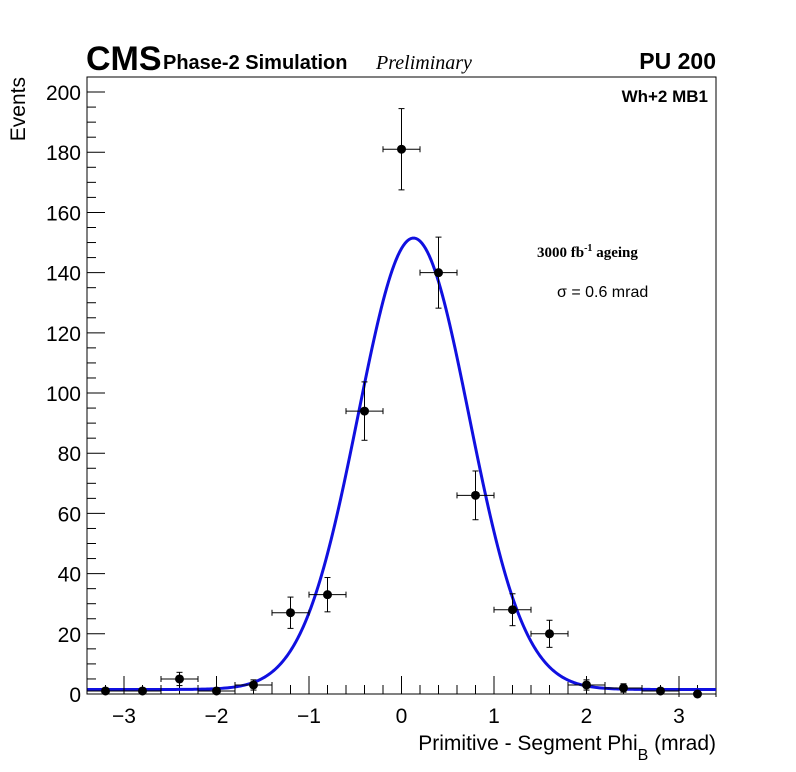 The height and width of the screenshot is (772, 796). I want to click on y-tick-label: 80, so click(69, 454).